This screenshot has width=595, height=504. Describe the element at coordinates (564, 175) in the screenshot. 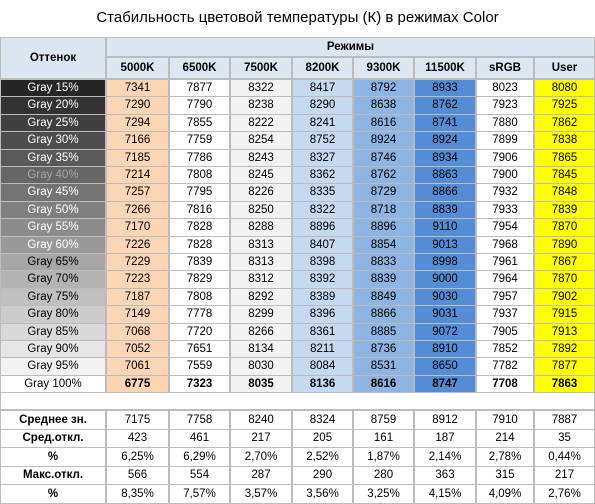

I see `value-cell: 7845` at that location.